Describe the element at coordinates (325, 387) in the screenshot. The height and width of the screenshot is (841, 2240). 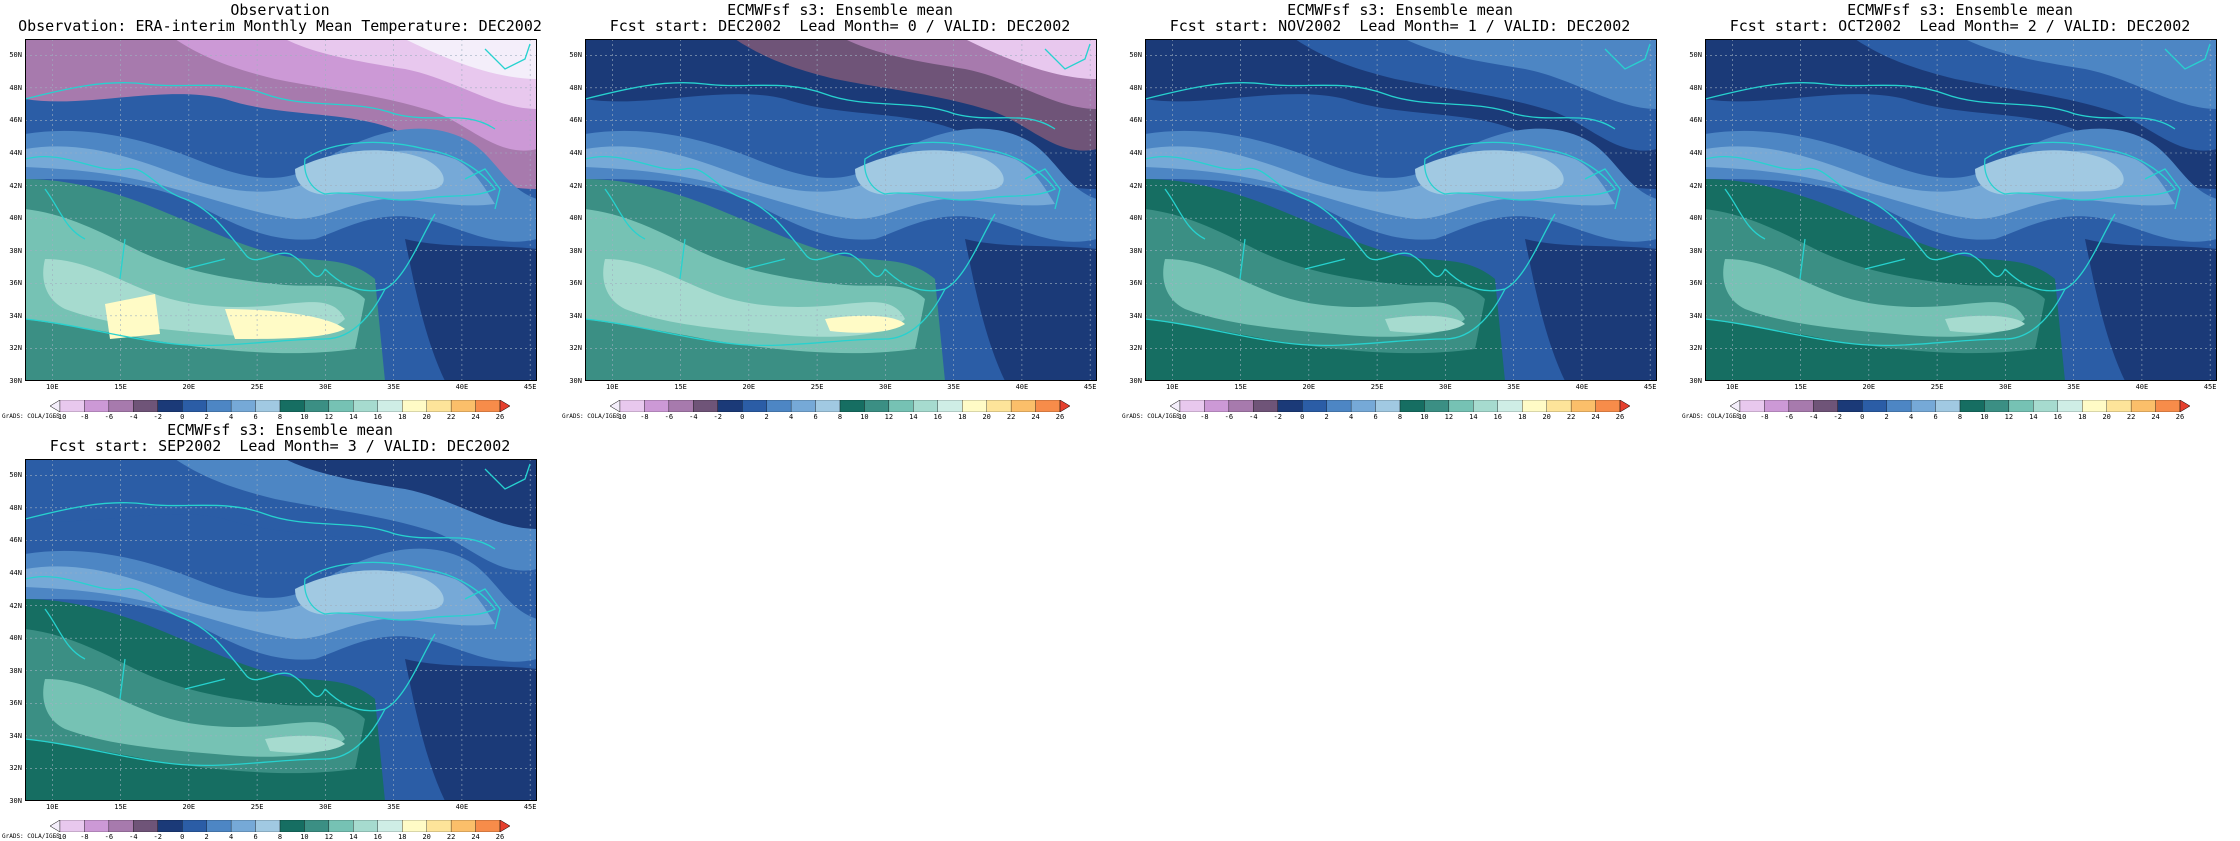
I see `lon-tick-label: 30E` at that location.